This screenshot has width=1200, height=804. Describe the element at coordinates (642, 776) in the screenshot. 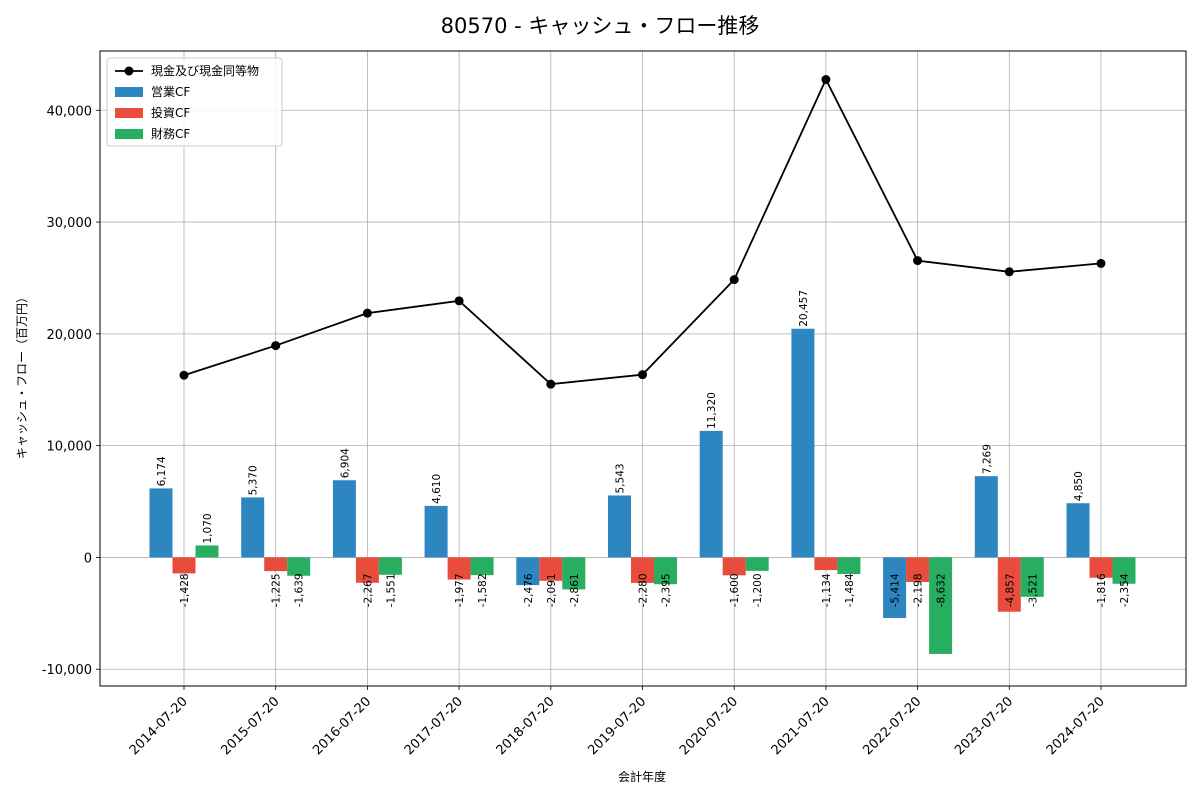

I see `x-axis-label: 会計年度` at that location.